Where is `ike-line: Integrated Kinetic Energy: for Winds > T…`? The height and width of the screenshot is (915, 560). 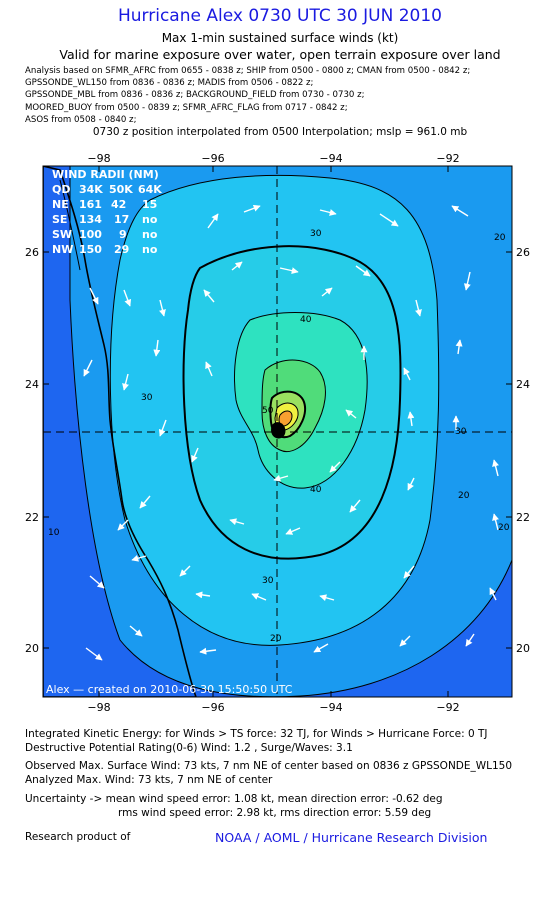
ike-line: Integrated Kinetic Energy: for Winds > T… is located at coordinates (256, 734).